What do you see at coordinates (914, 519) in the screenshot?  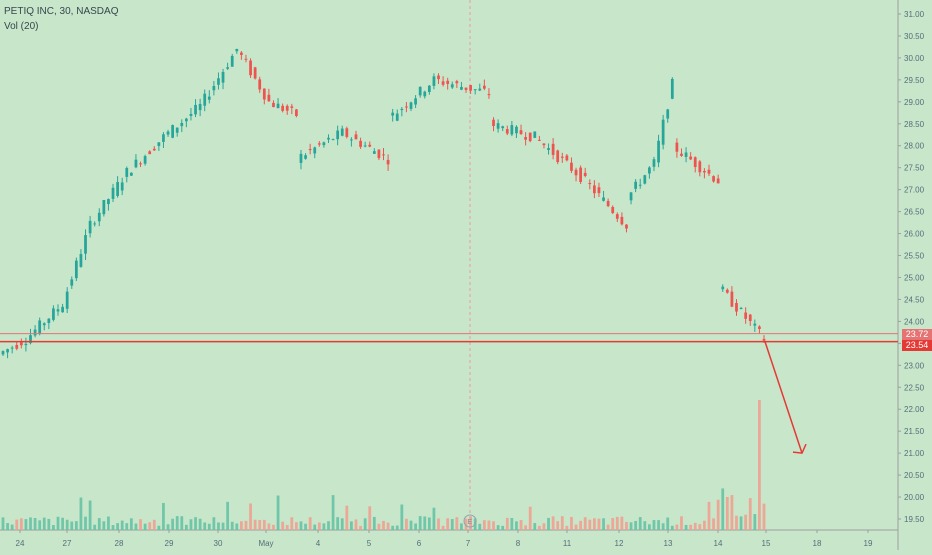 I see `y-tick-label: 19.50` at bounding box center [914, 519].